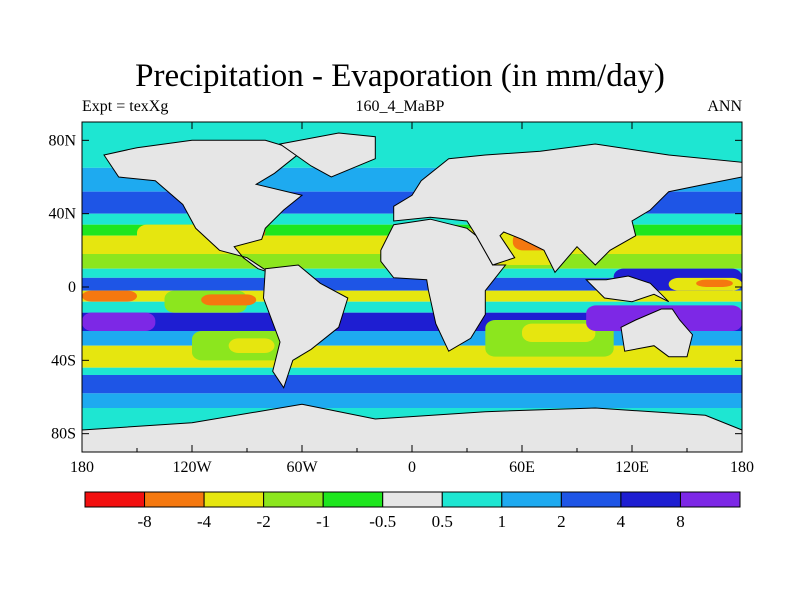 The image size is (800, 600). Describe the element at coordinates (323, 521) in the screenshot. I see `colorbar-label: -1` at that location.